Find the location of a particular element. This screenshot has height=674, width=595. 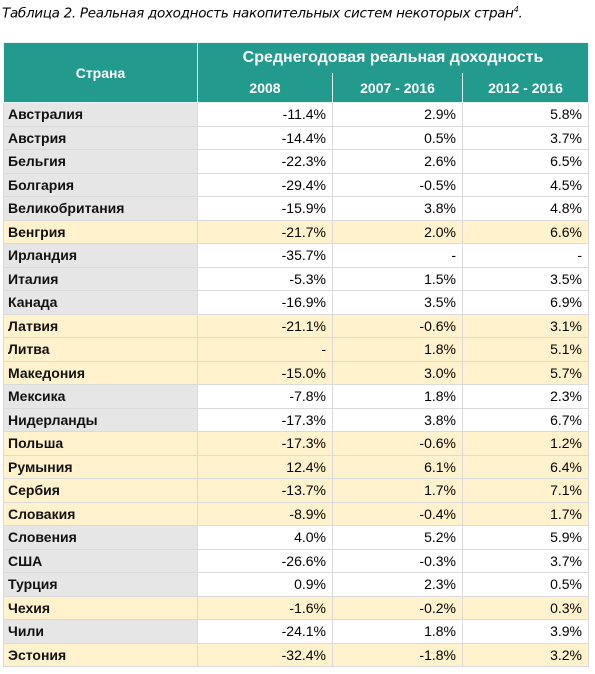

value-cell: -22.3% is located at coordinates (265, 161).